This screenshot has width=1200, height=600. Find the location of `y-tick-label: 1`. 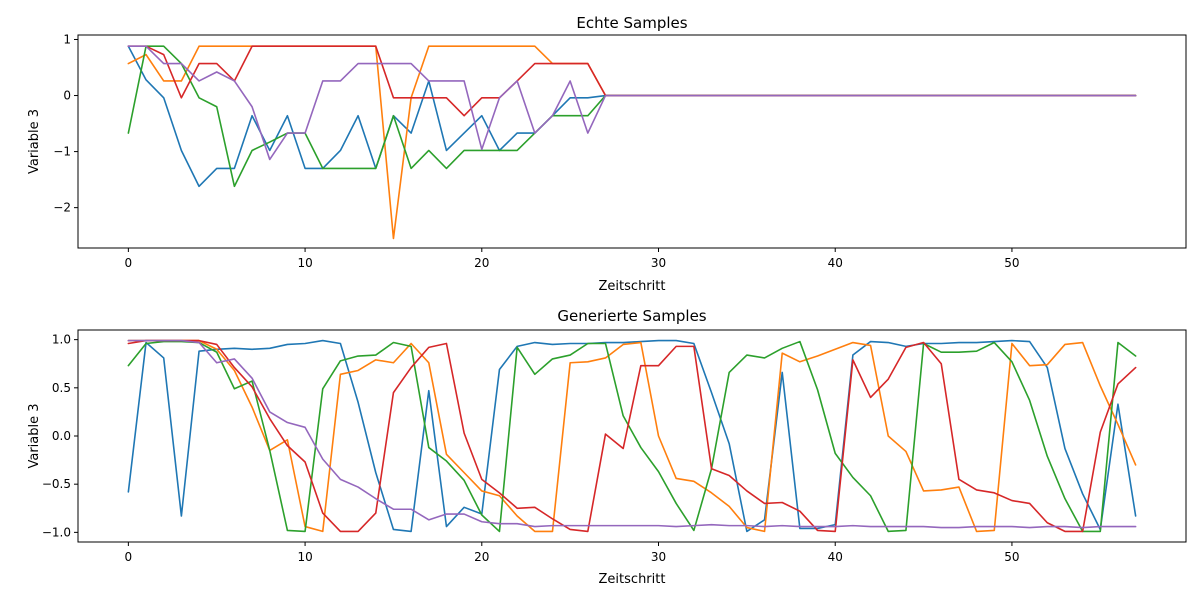

y-tick-label: 1 is located at coordinates (67, 39).